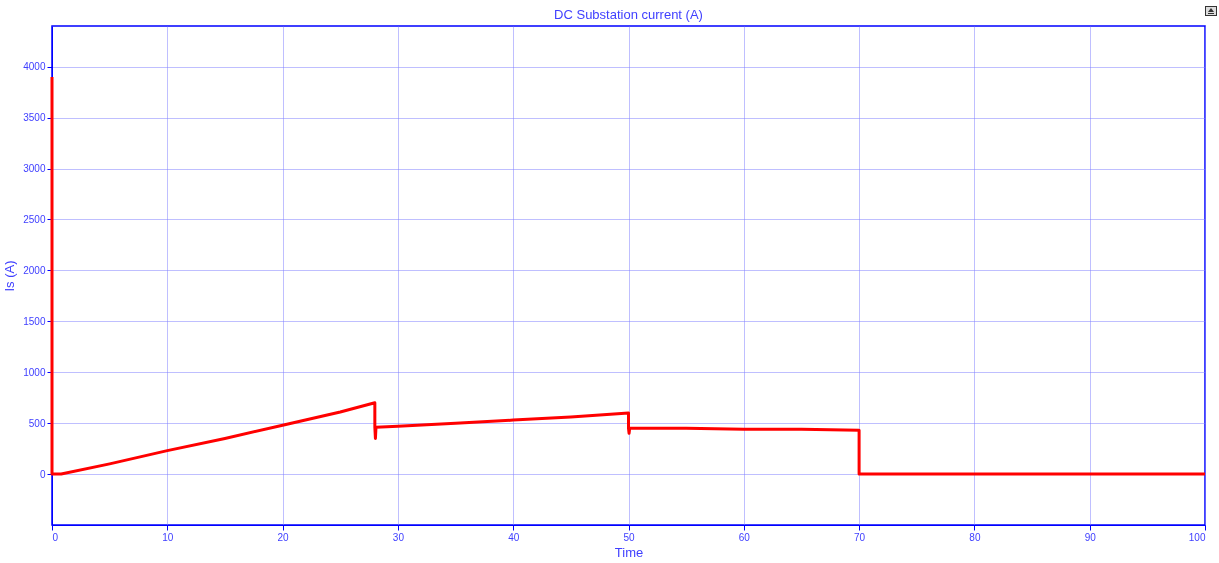 Image resolution: width=1219 pixels, height=563 pixels. I want to click on x-tick-label: 100, so click(1197, 537).